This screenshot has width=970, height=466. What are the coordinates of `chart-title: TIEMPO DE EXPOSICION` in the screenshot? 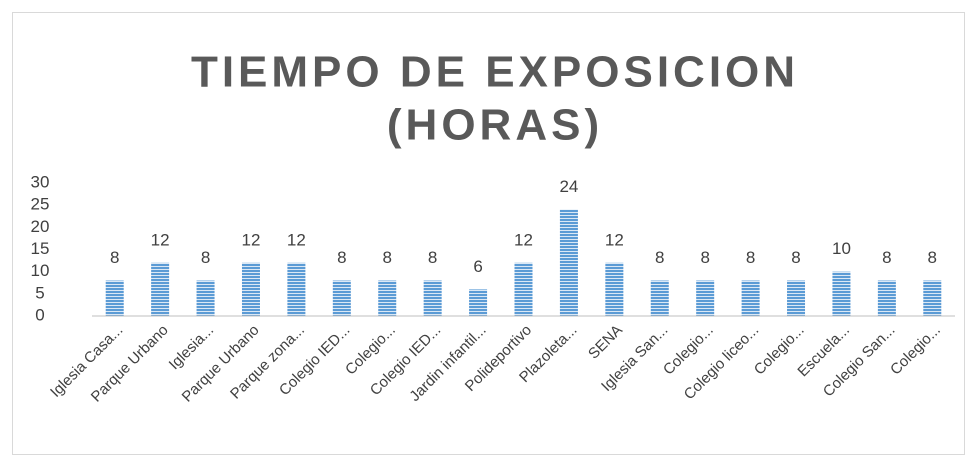 It's located at (495, 72).